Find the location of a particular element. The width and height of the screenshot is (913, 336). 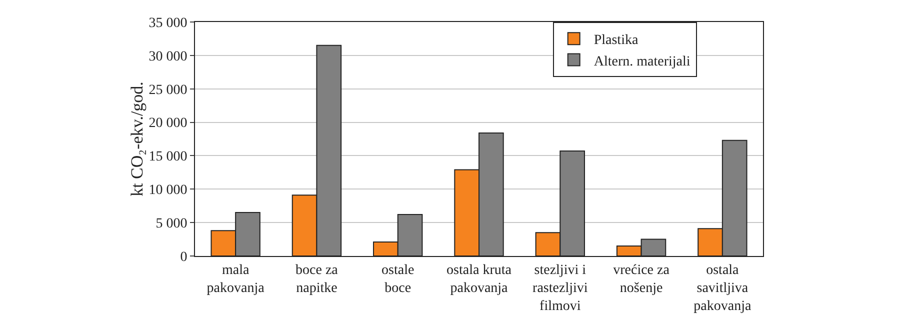

y-tick-label: 0 is located at coordinates (184, 257).